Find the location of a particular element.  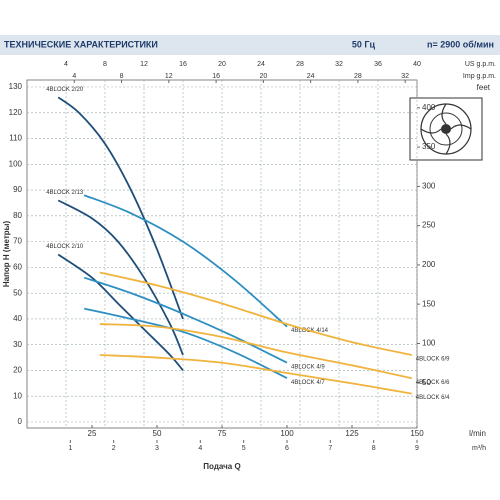

x3-tick-label: 12 is located at coordinates (169, 76).